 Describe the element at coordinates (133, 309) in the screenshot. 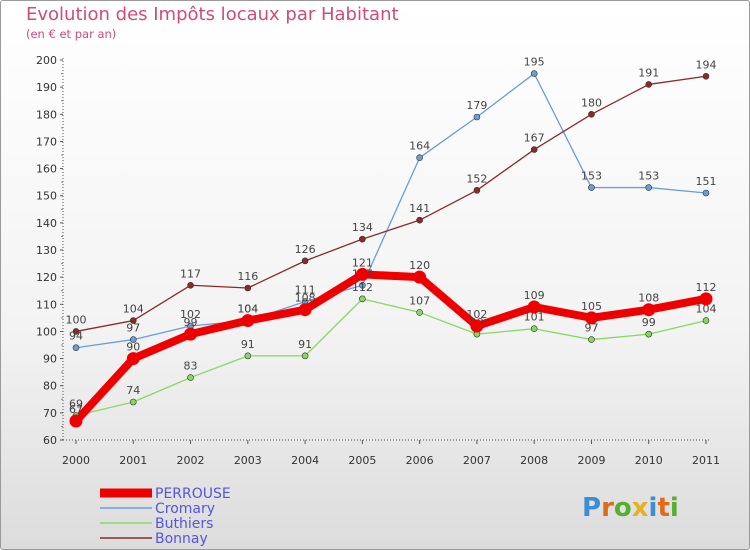

I see `data-label-bonnay: 104` at that location.